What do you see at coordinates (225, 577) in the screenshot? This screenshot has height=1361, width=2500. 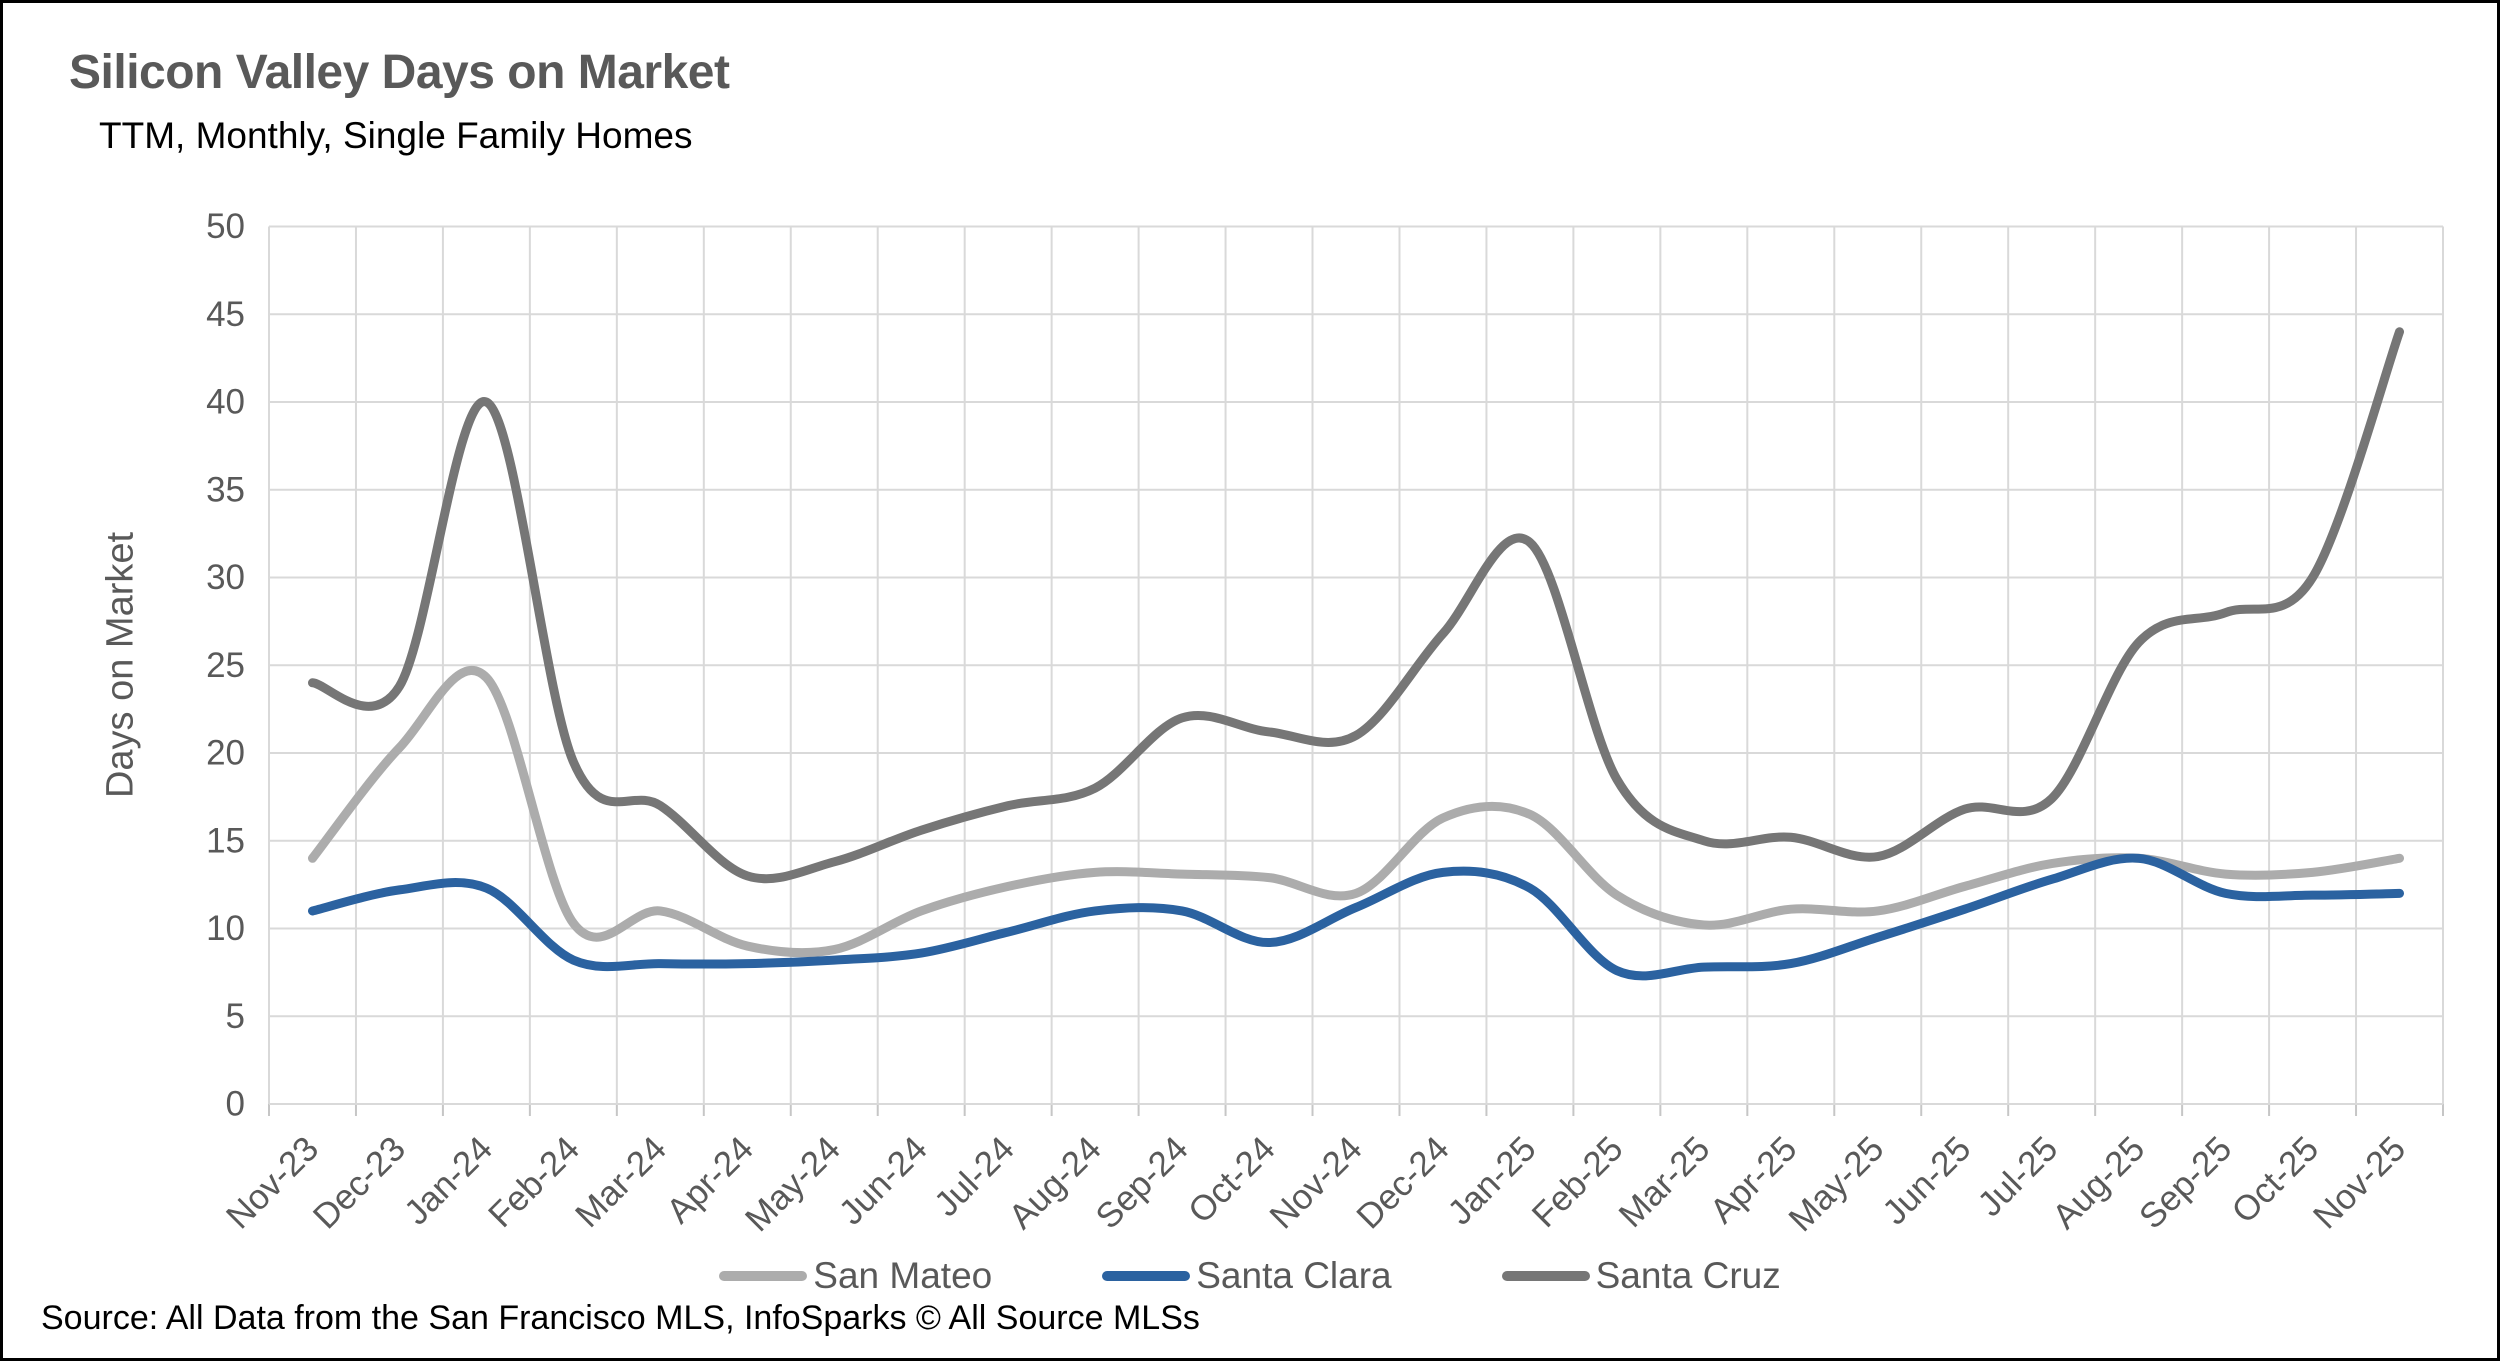 I see `y-axis-tick-label: 30` at bounding box center [225, 577].